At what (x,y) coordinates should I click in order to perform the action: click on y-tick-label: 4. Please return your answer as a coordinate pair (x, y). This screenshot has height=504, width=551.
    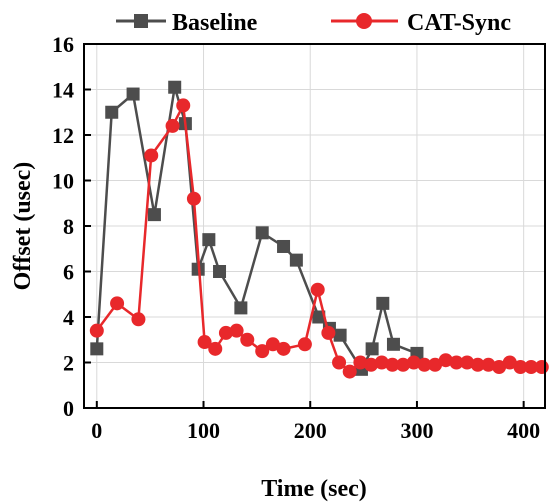
    Looking at the image, I should click on (68, 317).